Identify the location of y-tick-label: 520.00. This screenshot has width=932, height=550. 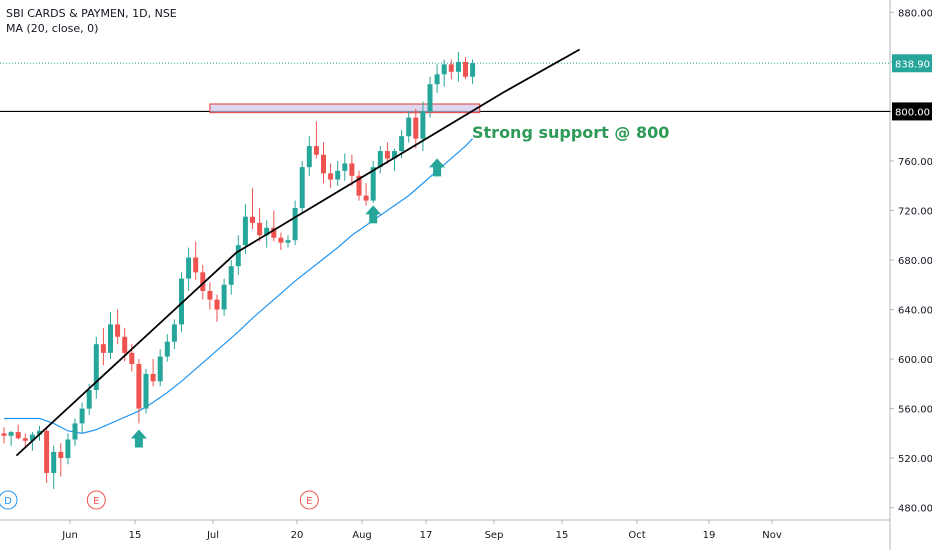
(915, 459).